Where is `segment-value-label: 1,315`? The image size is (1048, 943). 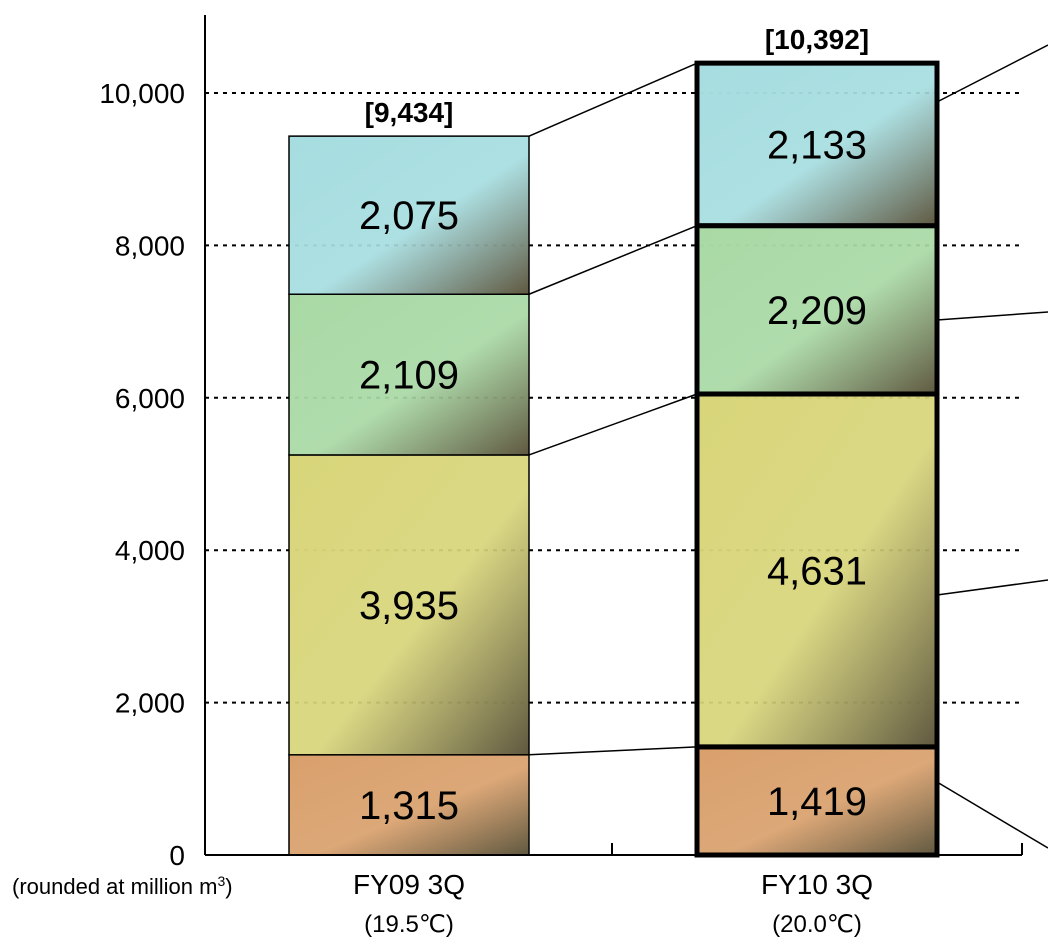 segment-value-label: 1,315 is located at coordinates (409, 806).